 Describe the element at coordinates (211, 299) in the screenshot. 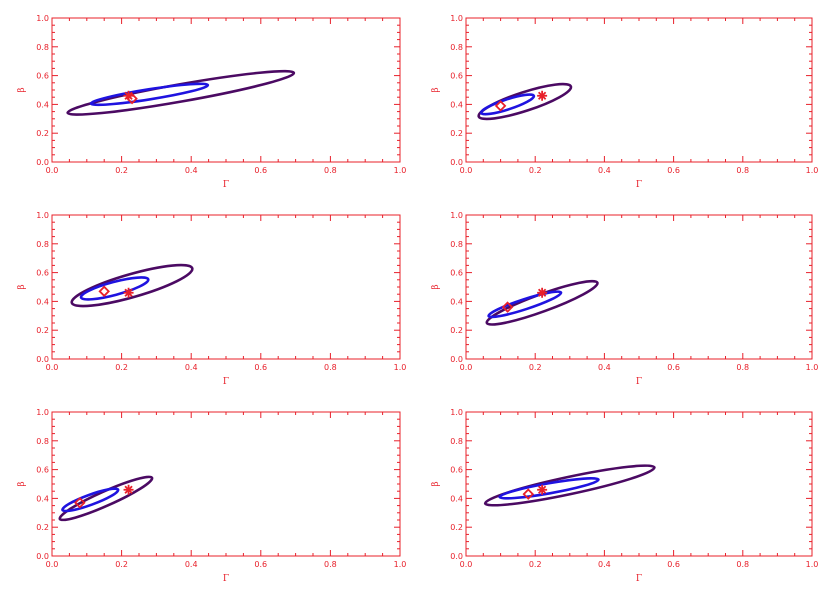

I see `panel-3: 0.0 0.2 0.4 0.6 0.8 1.0 0.0 0.2 0.4 0.6 0.8 1.0 Γβ` at that location.